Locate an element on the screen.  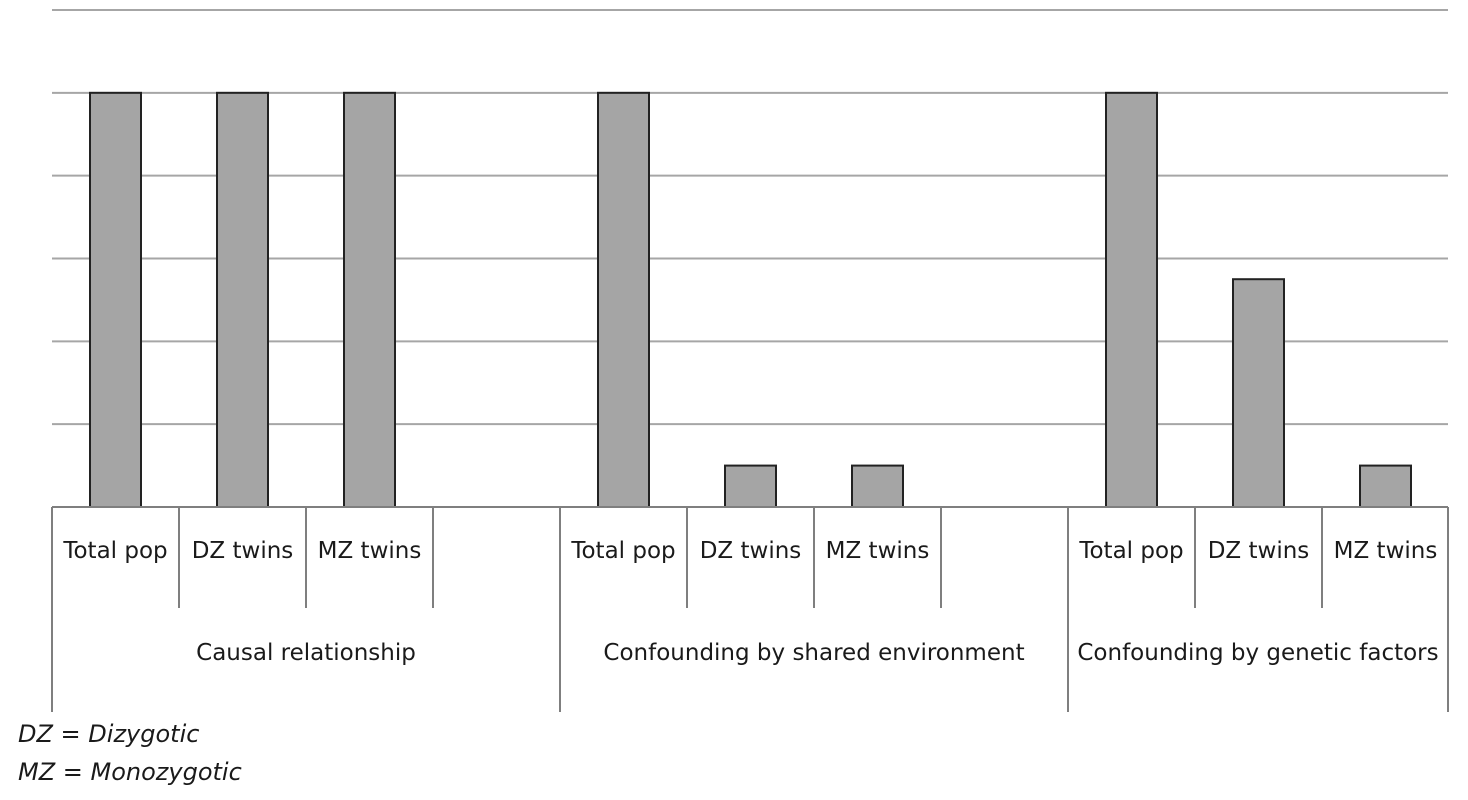
footnote-dz: DZ = Dizygotic is located at coordinates (109, 734).